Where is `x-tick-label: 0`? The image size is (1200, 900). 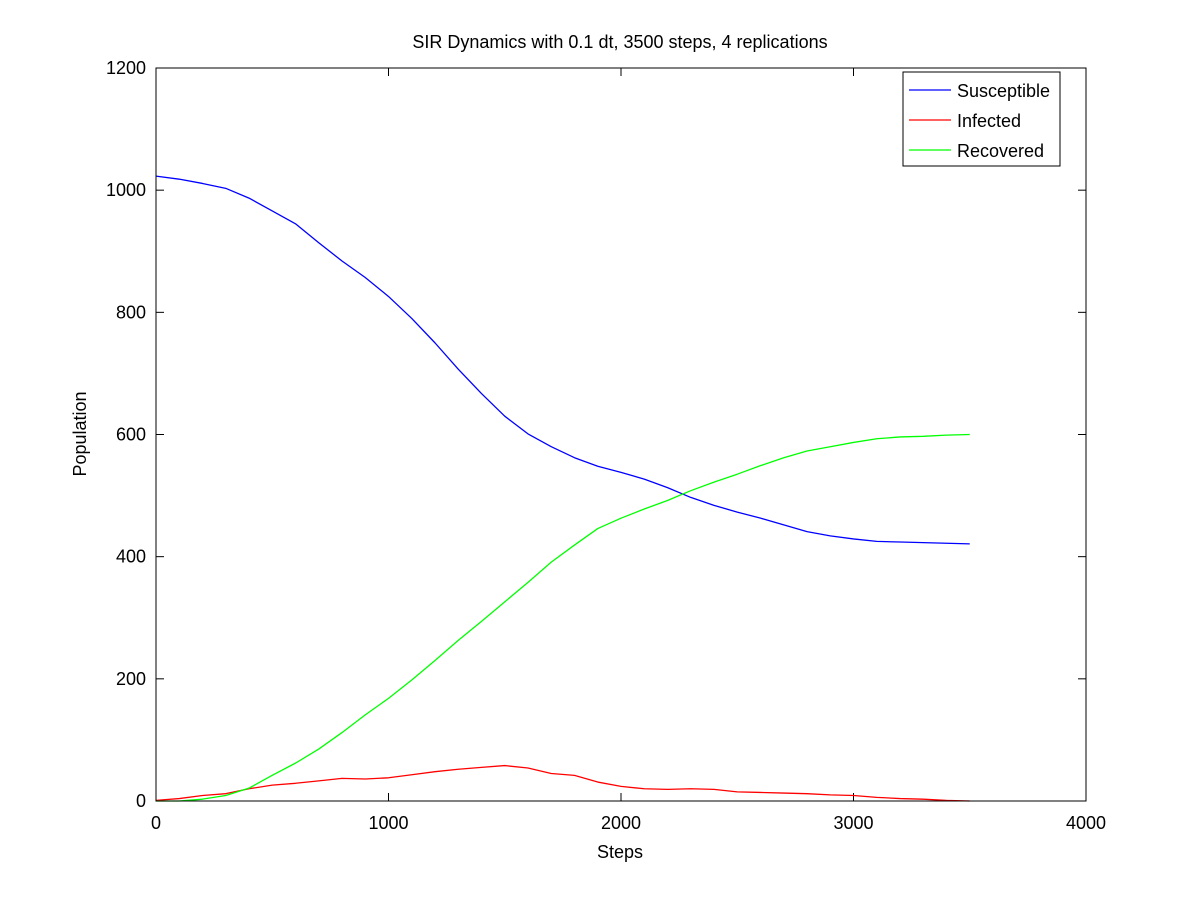
x-tick-label: 0 is located at coordinates (156, 823).